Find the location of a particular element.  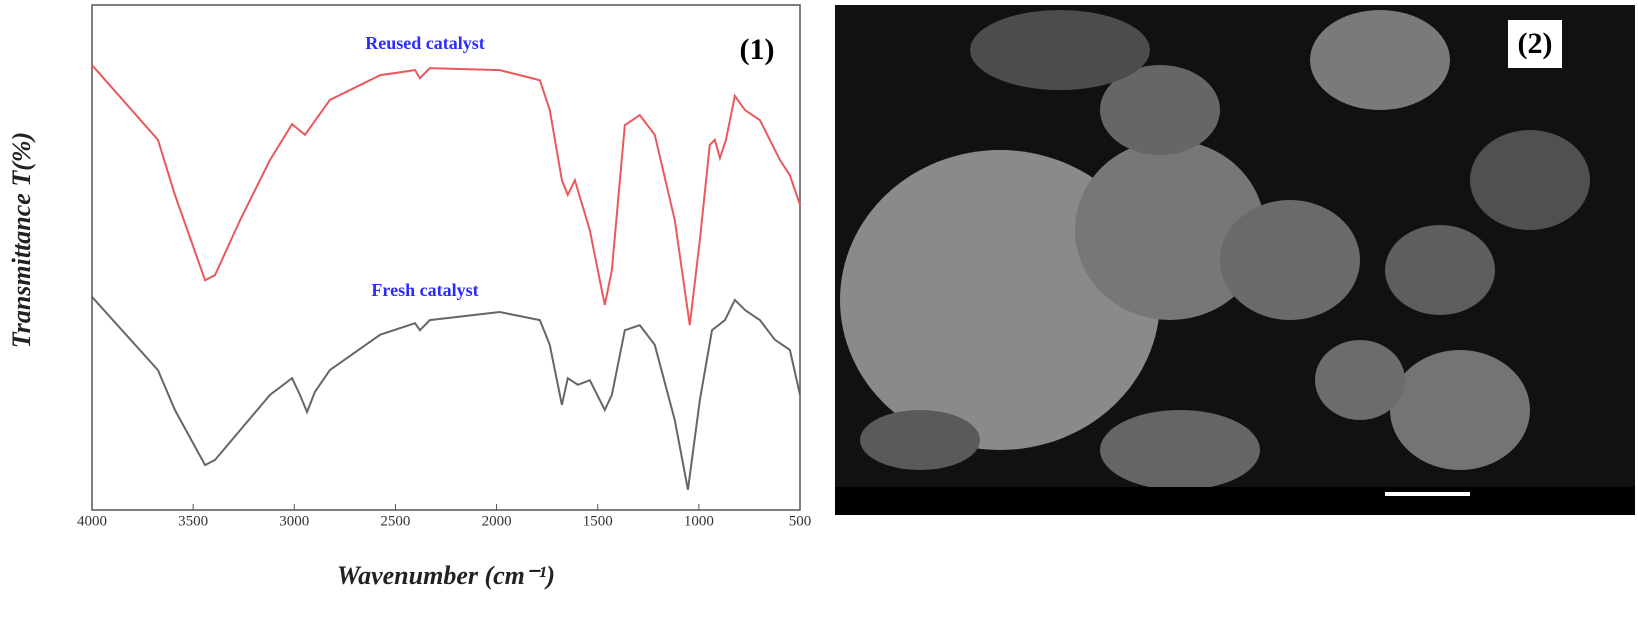

panel-label: (2) is located at coordinates (1535, 43).